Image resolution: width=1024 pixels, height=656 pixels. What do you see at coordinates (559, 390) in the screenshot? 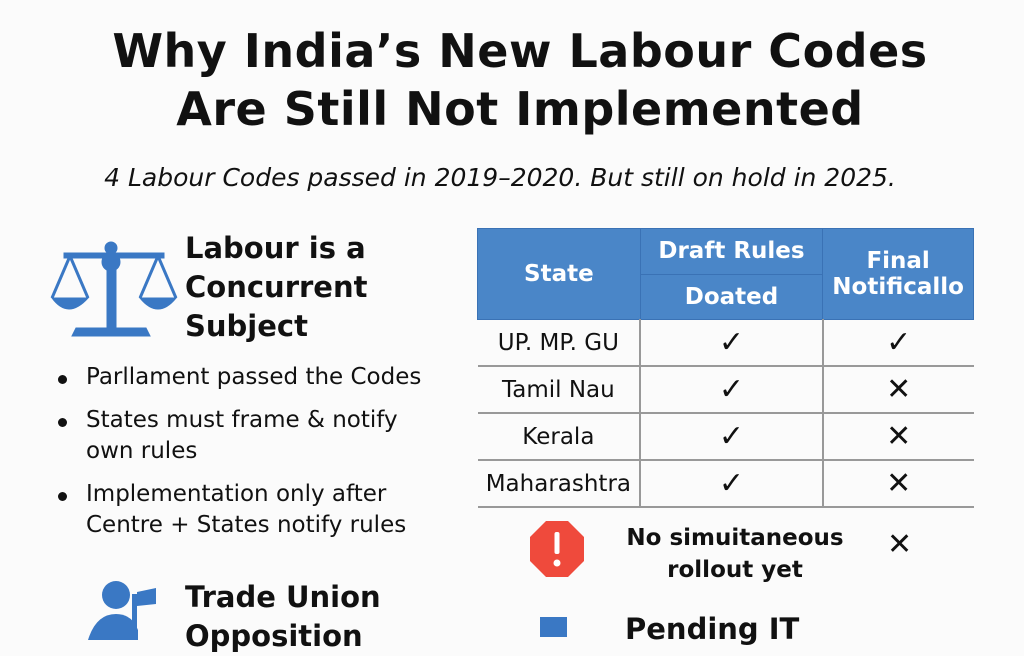
I see `state-cell: Tamil Nau` at bounding box center [559, 390].